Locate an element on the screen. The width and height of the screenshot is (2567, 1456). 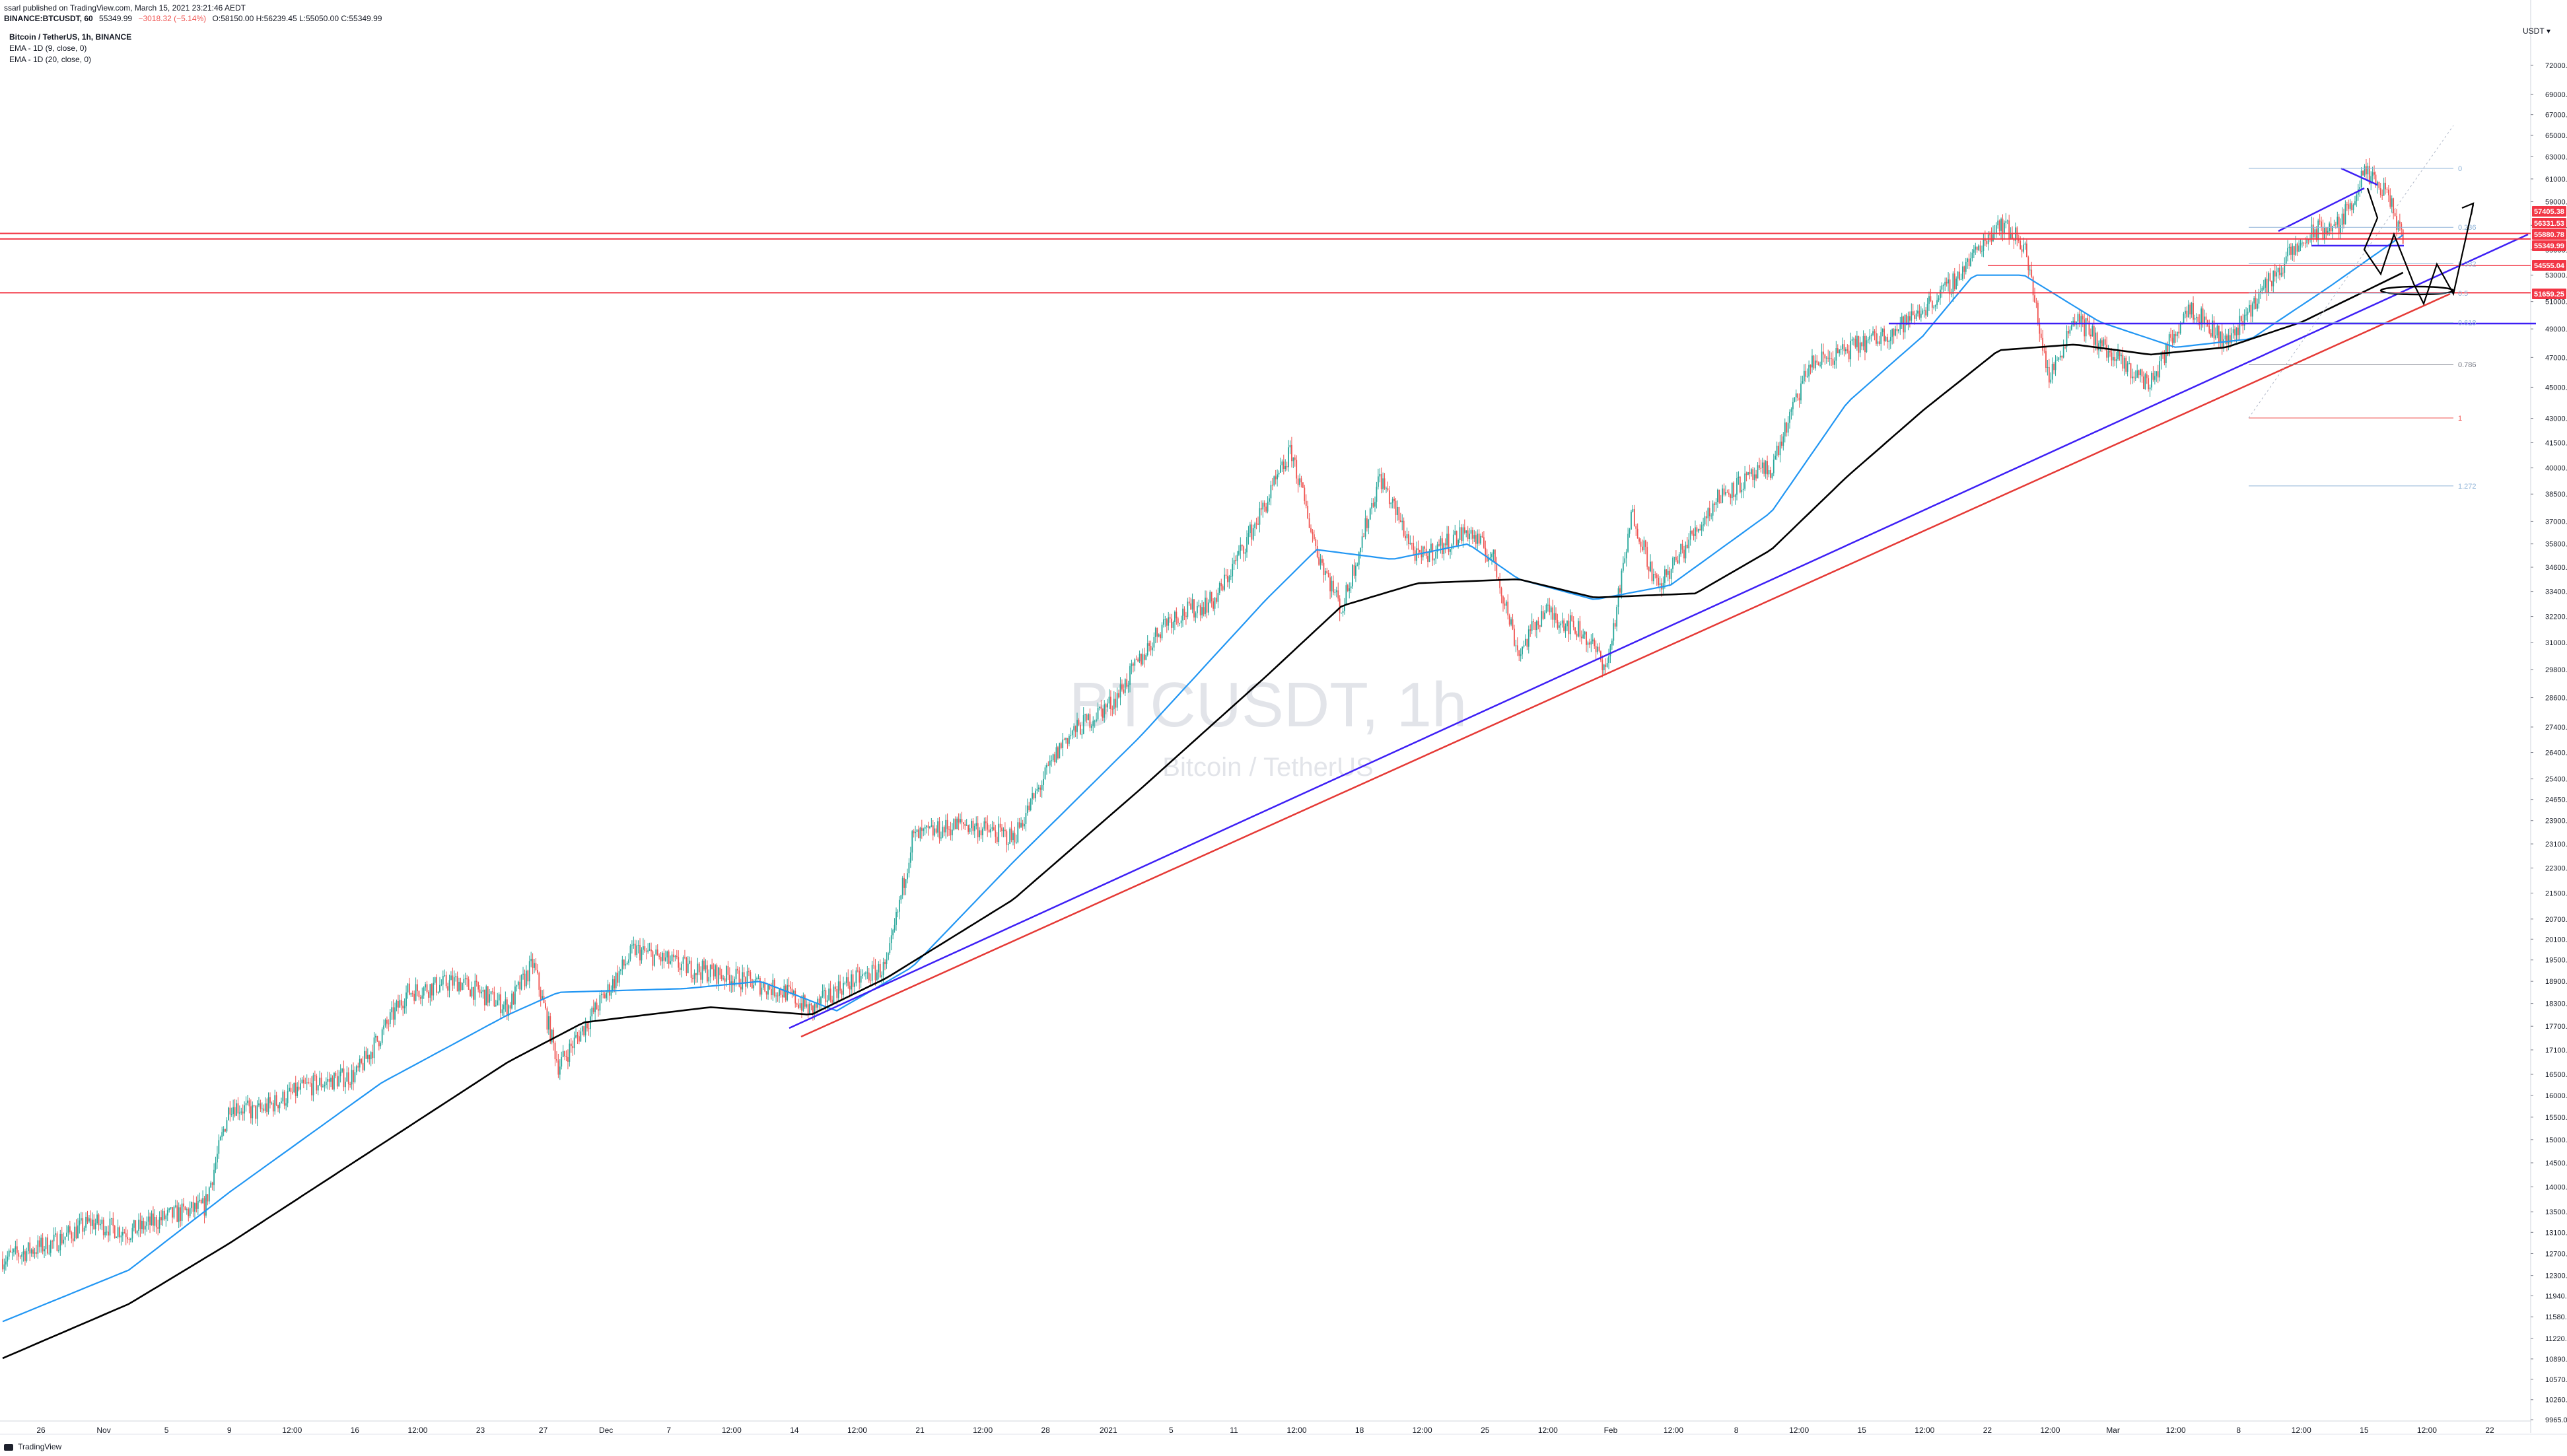
symbol-ticker: BINANCE:BTCUSDT, 60 is located at coordinates (48, 18).